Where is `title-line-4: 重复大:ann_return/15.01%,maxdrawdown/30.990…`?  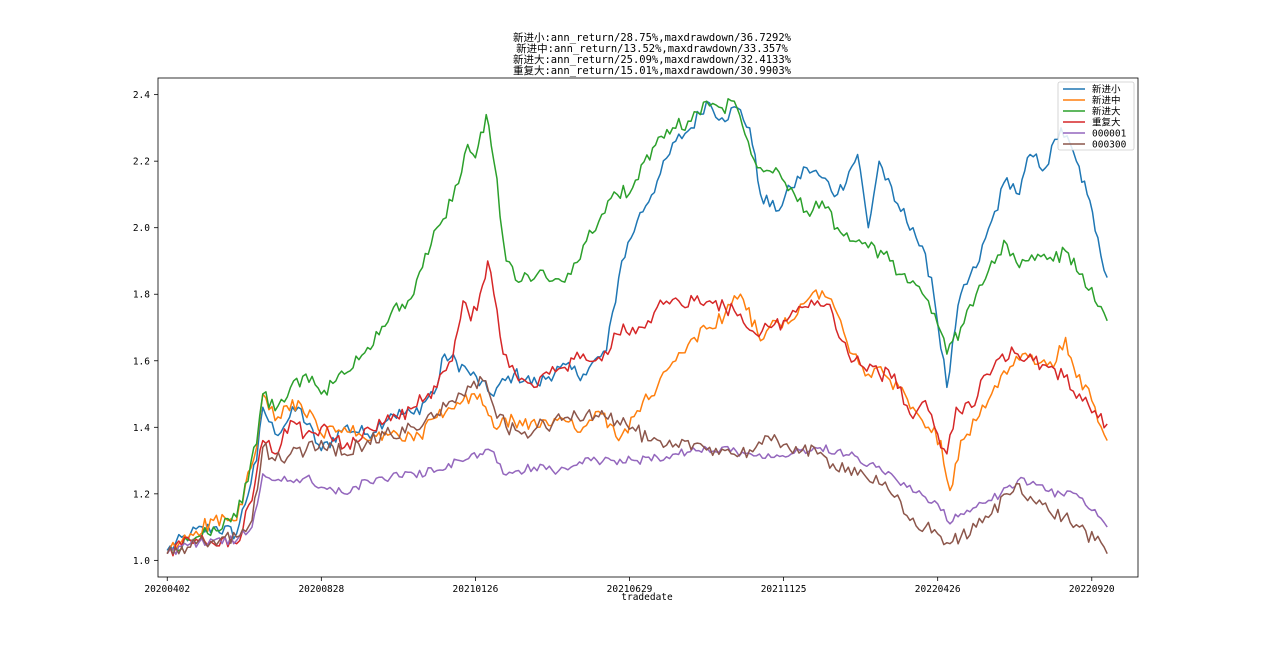
title-line-4: 重复大:ann_return/15.01%,maxdrawdown/30.990… is located at coordinates (652, 70).